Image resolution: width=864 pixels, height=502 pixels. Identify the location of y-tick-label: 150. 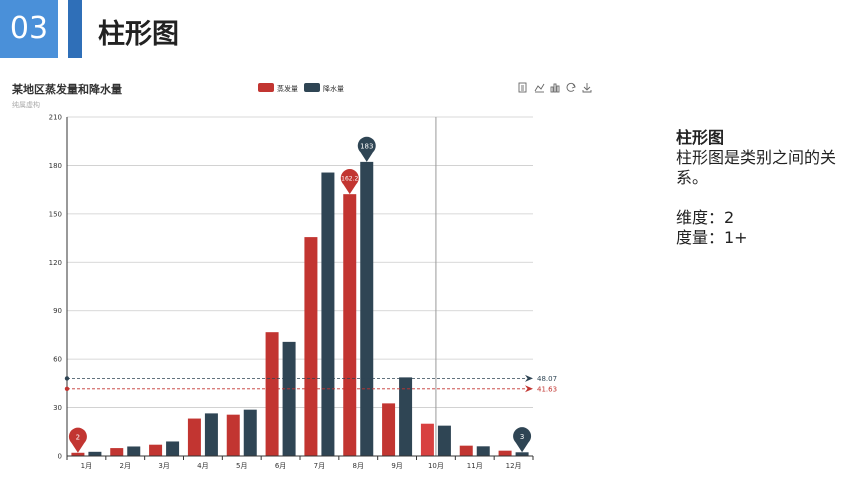
(55, 214).